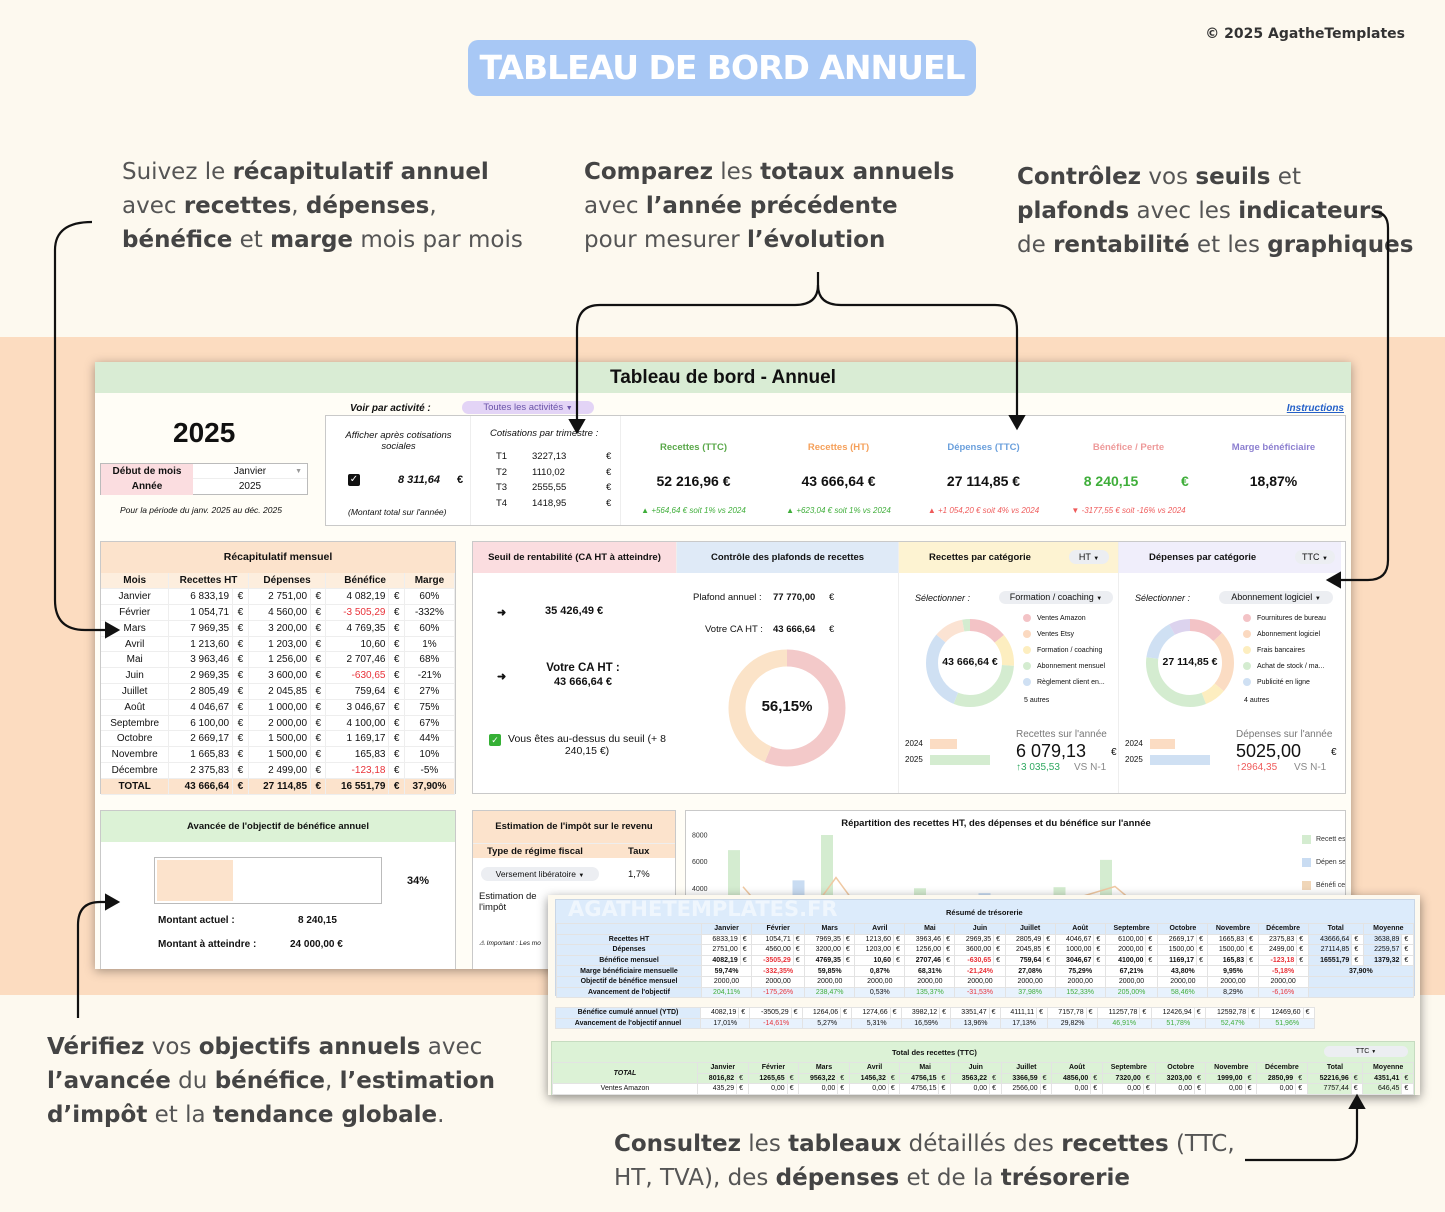  I want to click on cell: 51,78%, so click(1178, 1023).